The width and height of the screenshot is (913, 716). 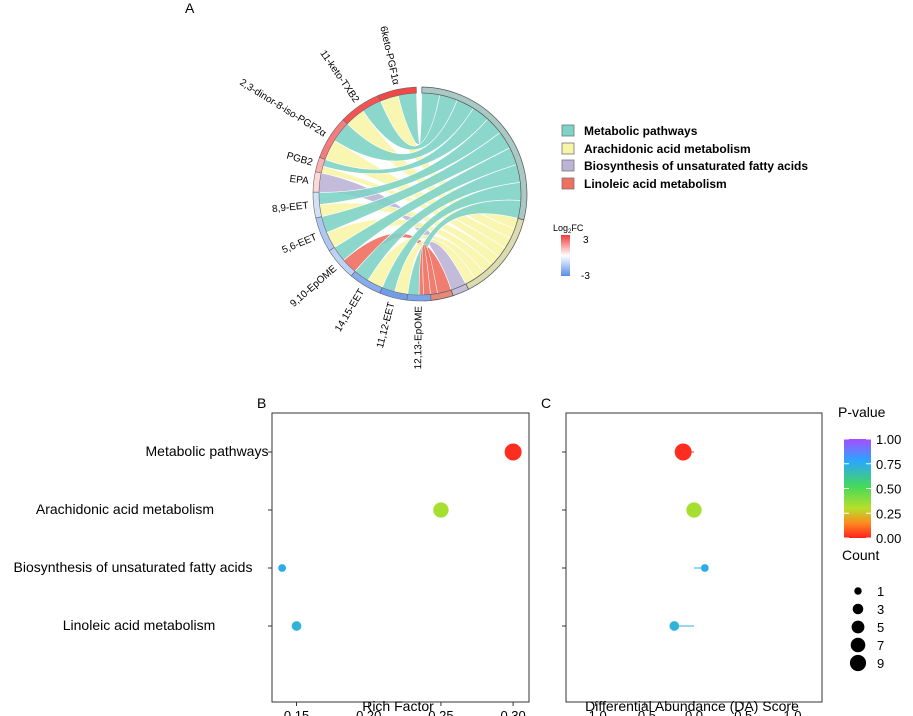 I want to click on metabolite-label: 14,15-EET, so click(x=350, y=310).